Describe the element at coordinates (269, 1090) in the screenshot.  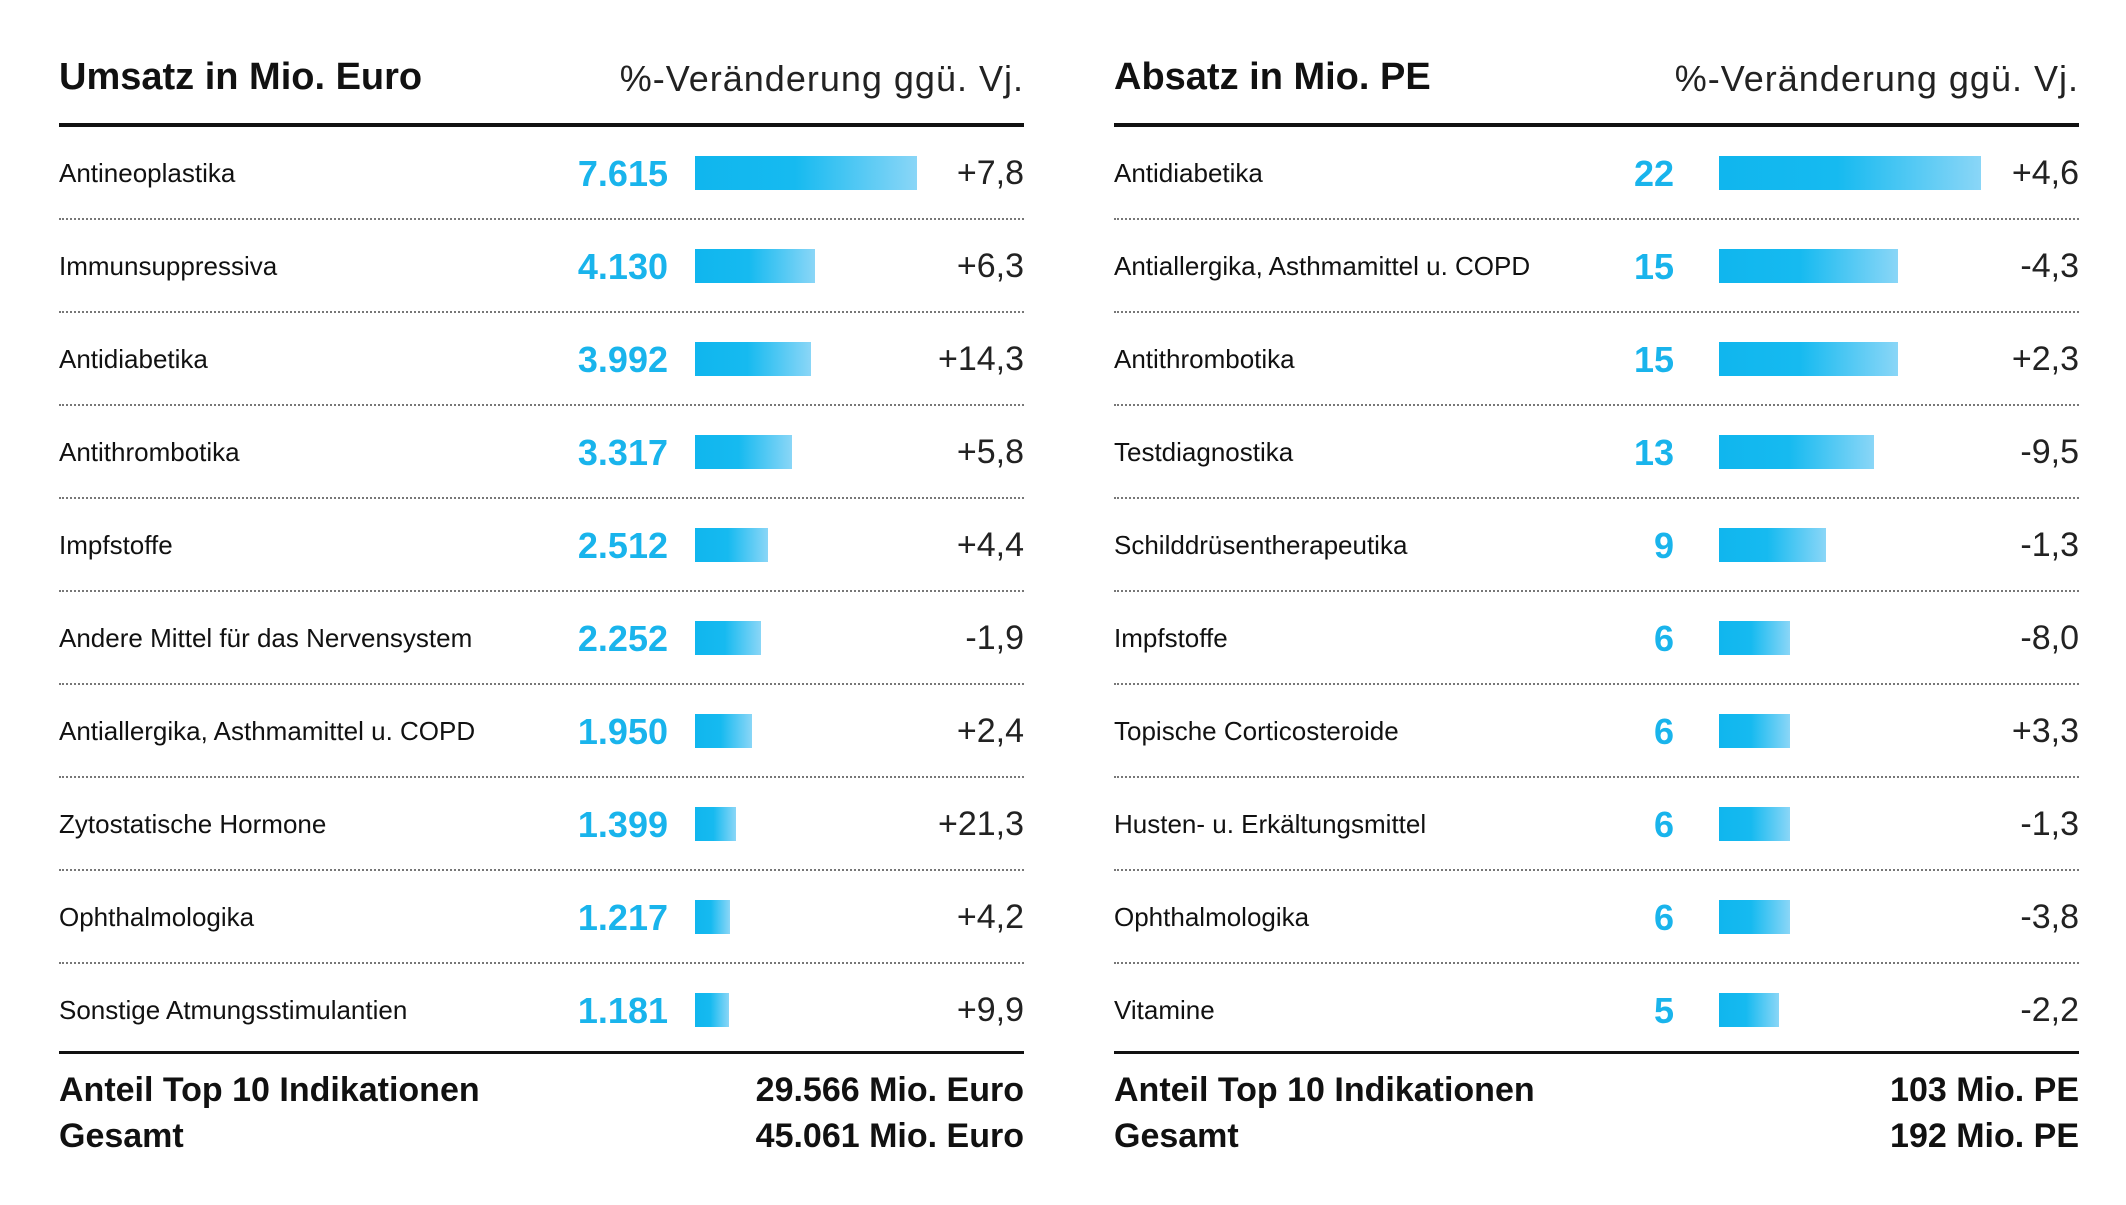
I see `umsatz-footer-top10-label: Anteil Top 10 Indikationen` at that location.